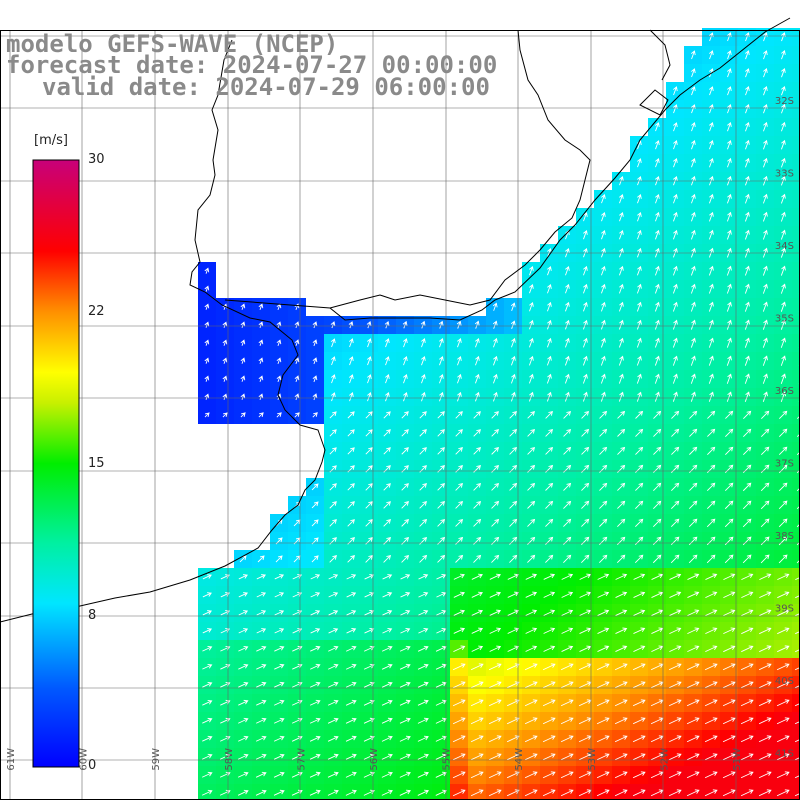  I want to click on longitude-label: 61W, so click(11, 759).